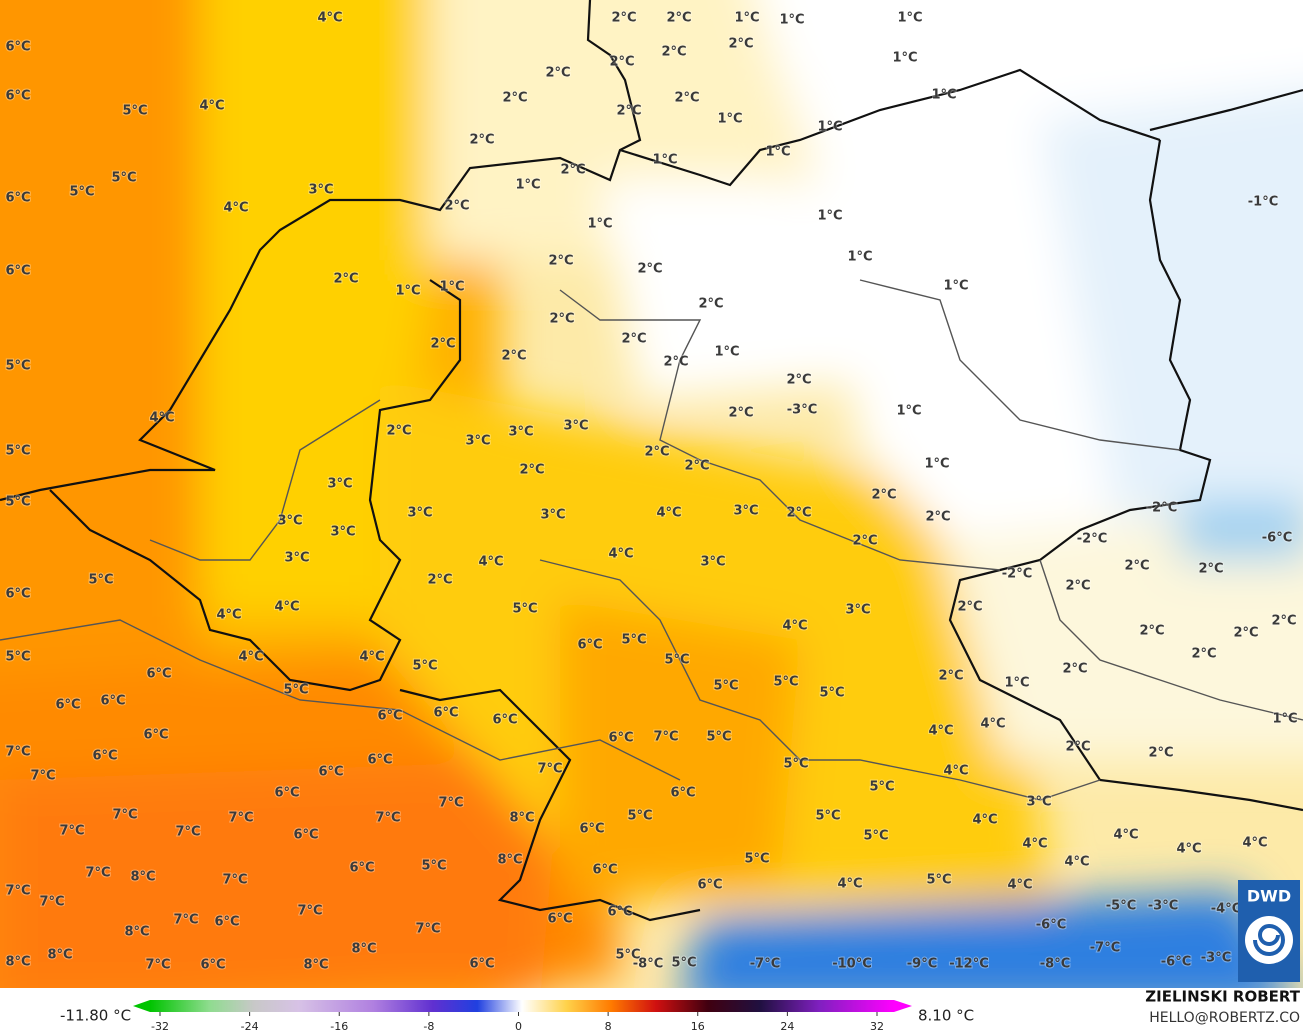 This screenshot has height=1035, width=1303. What do you see at coordinates (946, 1016) in the screenshot?
I see `legend-max: 8.10 °C` at bounding box center [946, 1016].